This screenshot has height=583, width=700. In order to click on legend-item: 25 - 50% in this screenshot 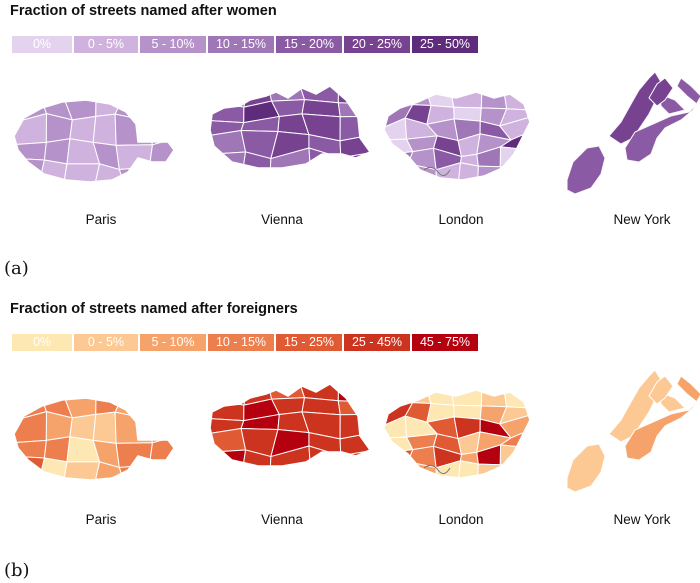, I will do `click(445, 44)`.